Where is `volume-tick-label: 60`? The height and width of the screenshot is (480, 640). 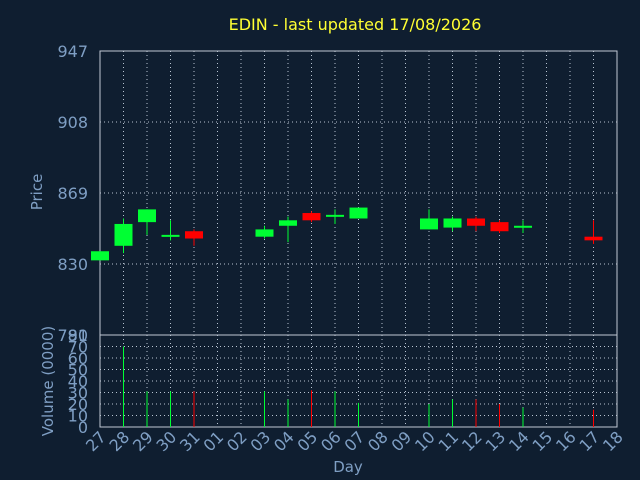 volume-tick-label: 60 is located at coordinates (78, 358).